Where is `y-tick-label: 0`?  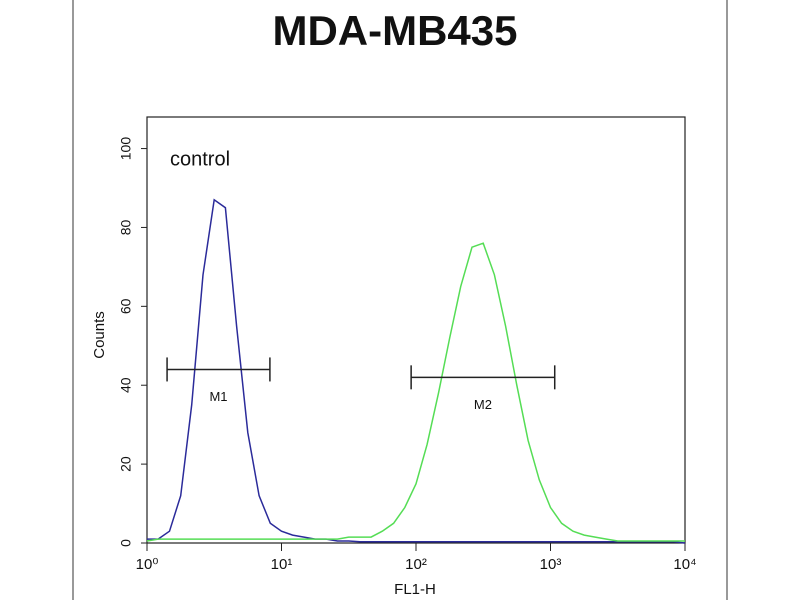 y-tick-label: 0 is located at coordinates (126, 543).